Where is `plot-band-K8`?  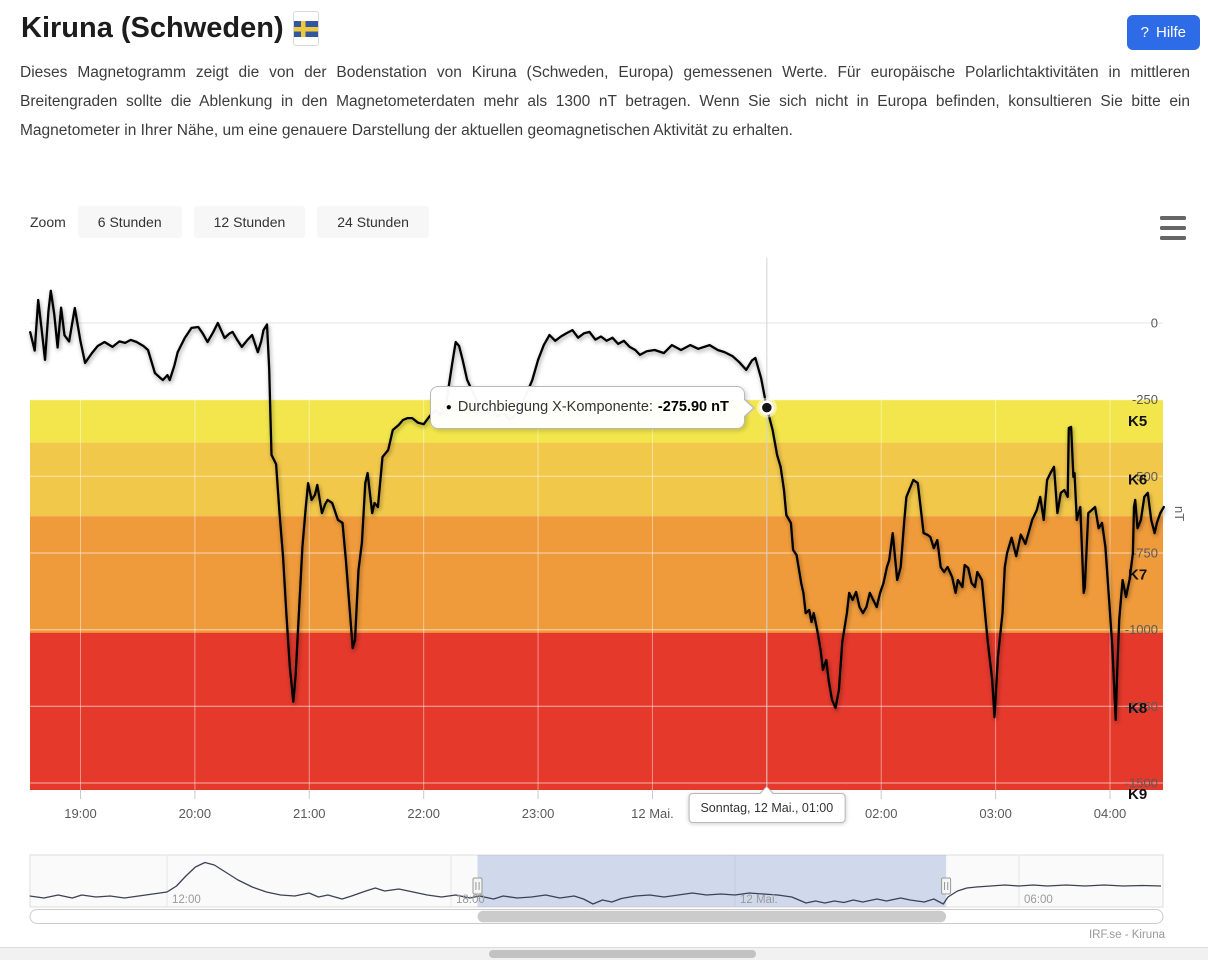
plot-band-K8 is located at coordinates (596, 707).